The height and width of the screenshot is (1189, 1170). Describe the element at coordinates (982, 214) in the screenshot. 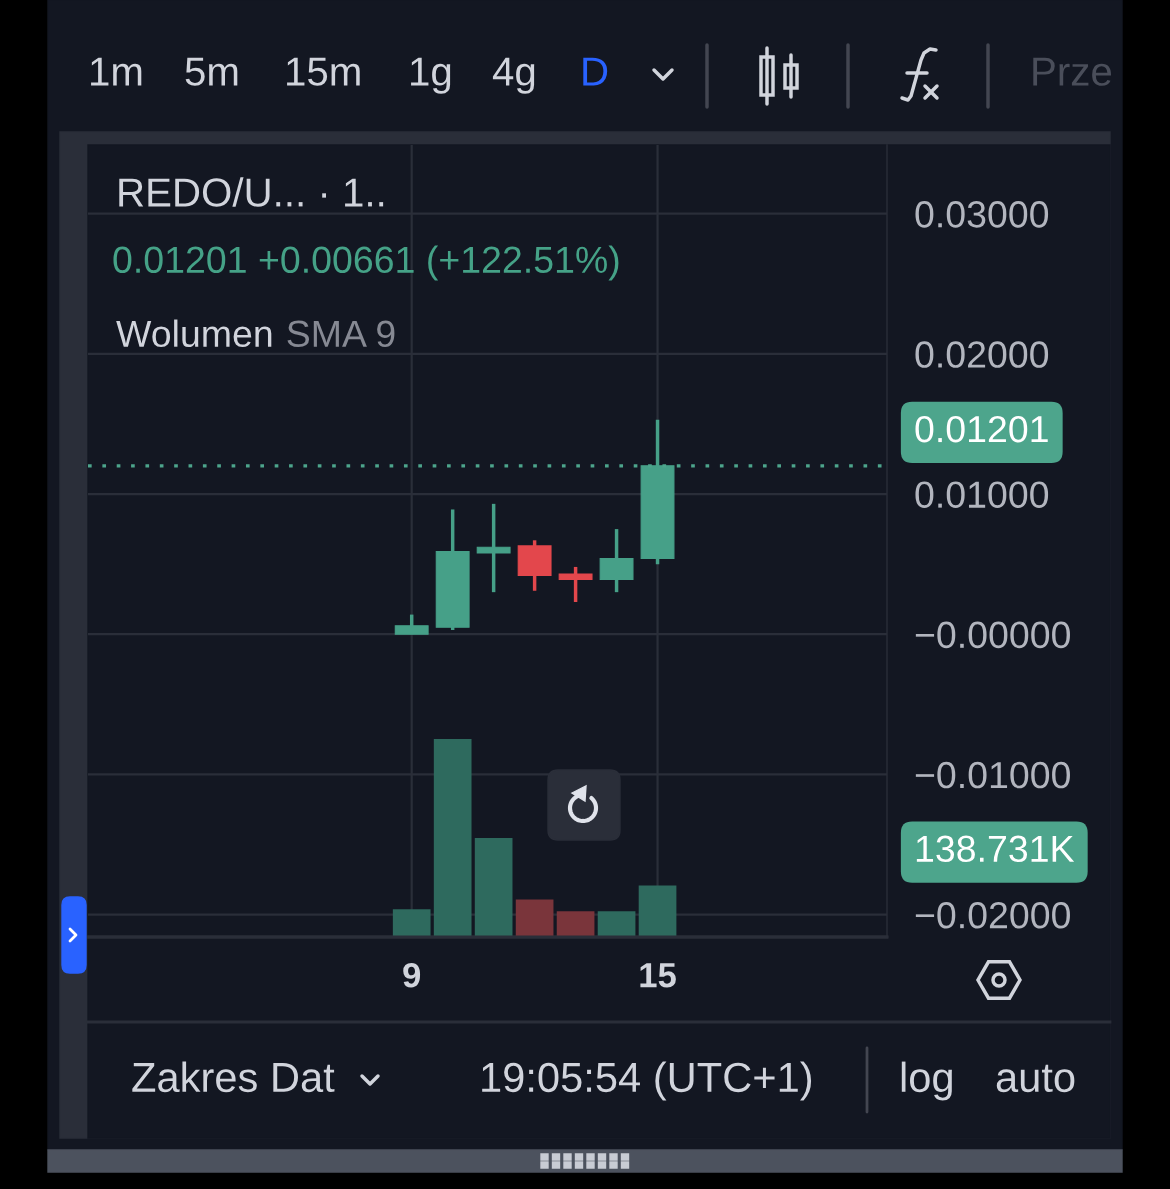

I see `y-tick-label: 0.03000` at that location.